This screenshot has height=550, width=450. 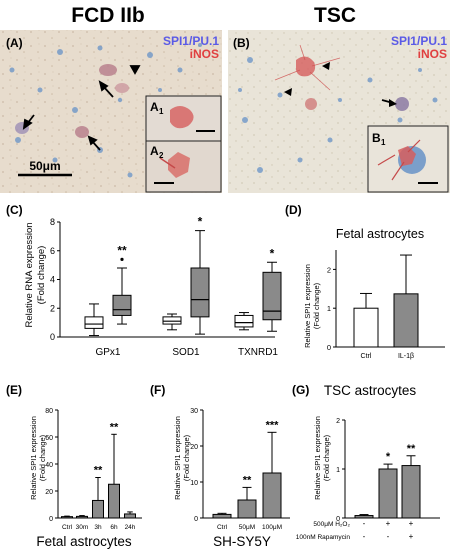 I want to click on chartF-sig: **, so click(x=247, y=480).